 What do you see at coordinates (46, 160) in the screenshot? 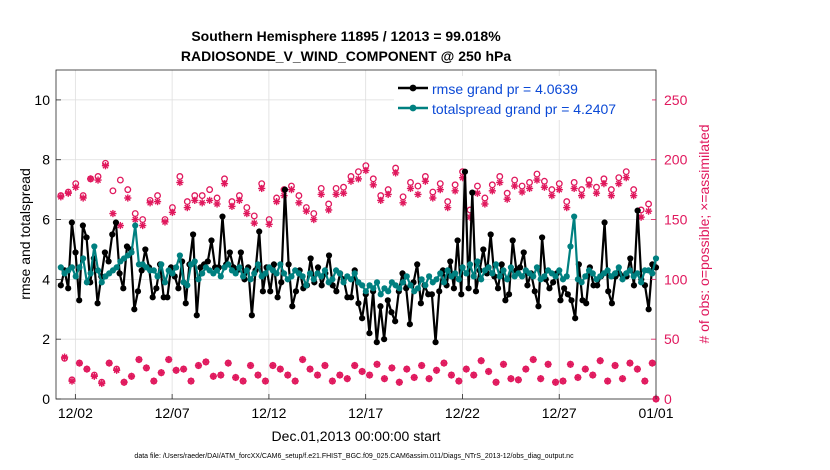
I see `y-tick-label: 8` at bounding box center [46, 160].